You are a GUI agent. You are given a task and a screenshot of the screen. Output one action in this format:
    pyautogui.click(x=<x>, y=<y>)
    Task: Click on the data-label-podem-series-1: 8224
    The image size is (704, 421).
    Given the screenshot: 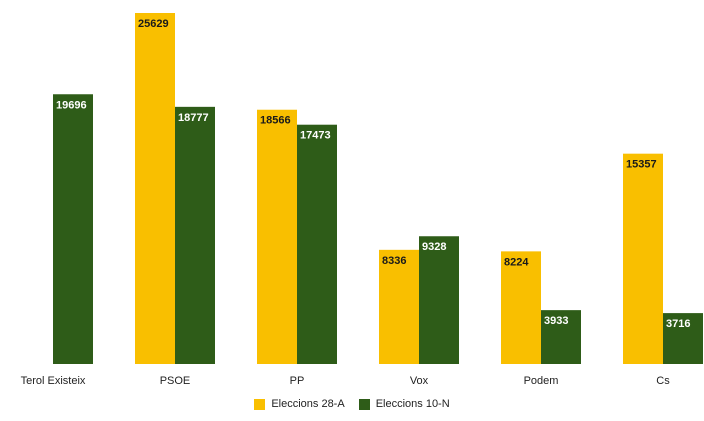 What is the action you would take?
    pyautogui.click(x=516, y=262)
    